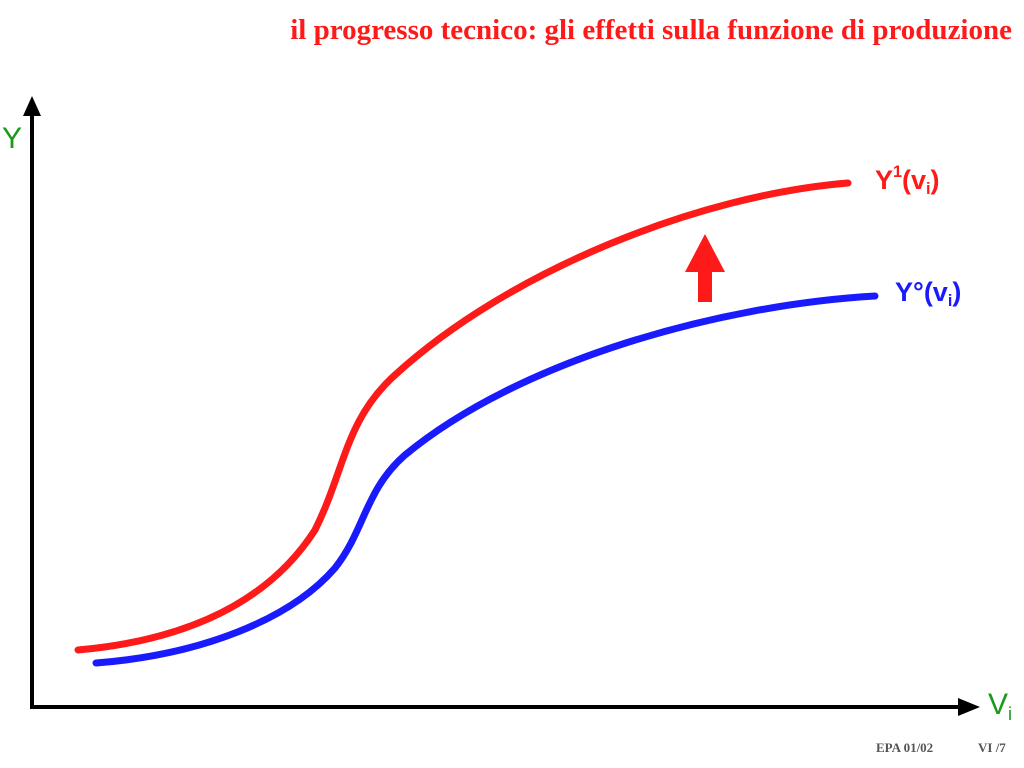 The width and height of the screenshot is (1024, 768). I want to click on y-axis-label: Y, so click(12, 138).